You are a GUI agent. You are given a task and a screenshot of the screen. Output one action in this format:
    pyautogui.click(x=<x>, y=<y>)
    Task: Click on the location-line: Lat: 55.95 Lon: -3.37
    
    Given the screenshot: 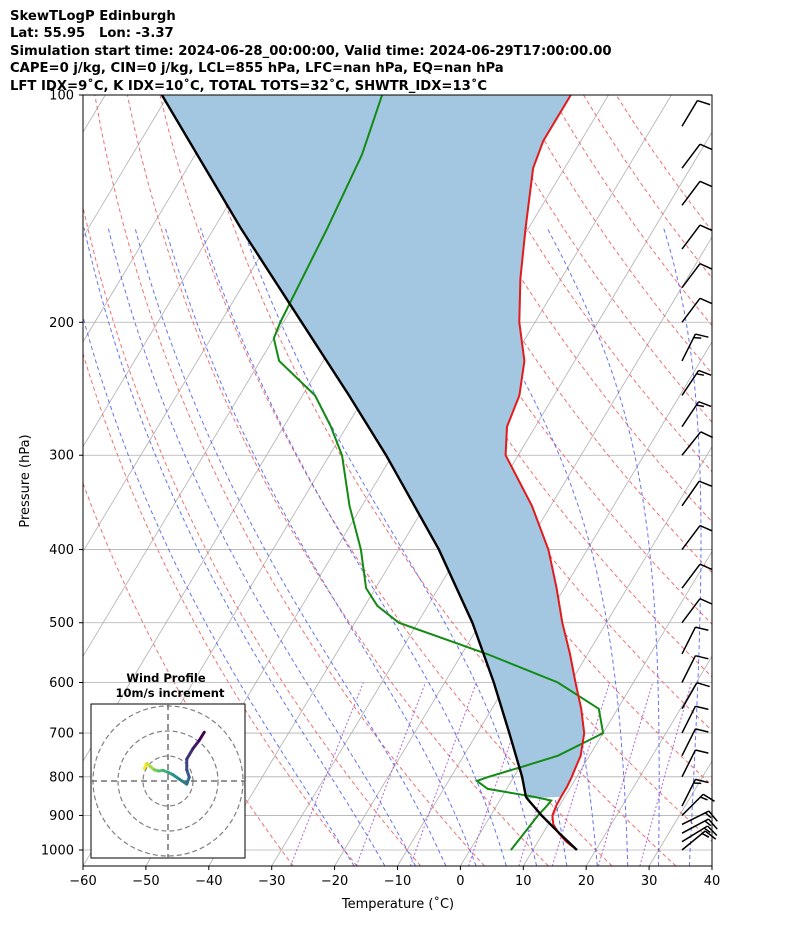 What is the action you would take?
    pyautogui.click(x=92, y=34)
    